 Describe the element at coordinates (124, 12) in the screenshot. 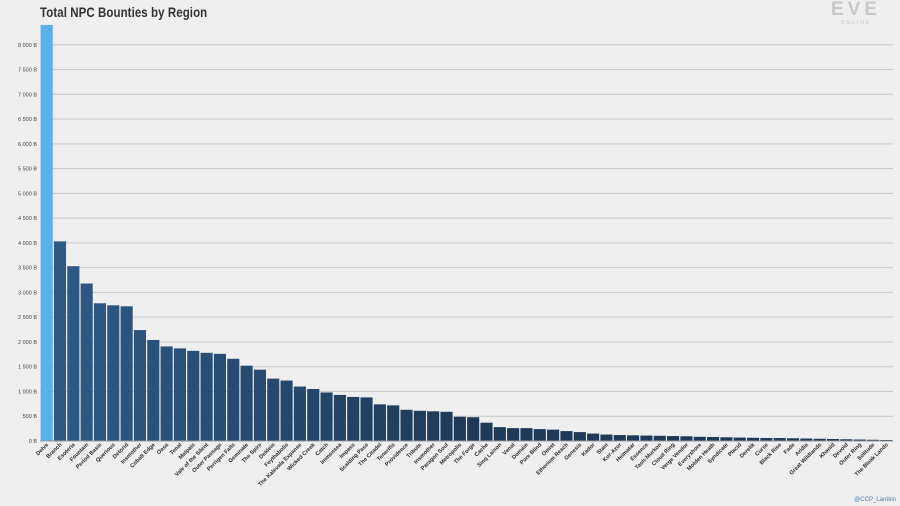

I see `chart-title: Total NPC Bounties by Region` at that location.